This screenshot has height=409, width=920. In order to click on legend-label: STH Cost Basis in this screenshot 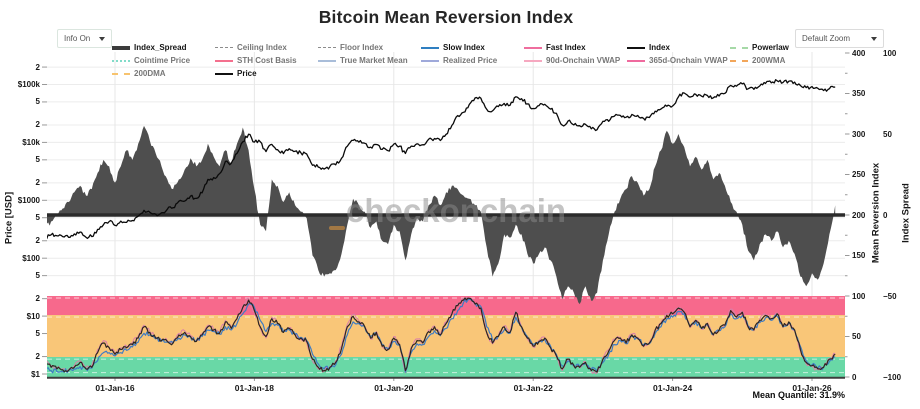, I will do `click(267, 60)`.